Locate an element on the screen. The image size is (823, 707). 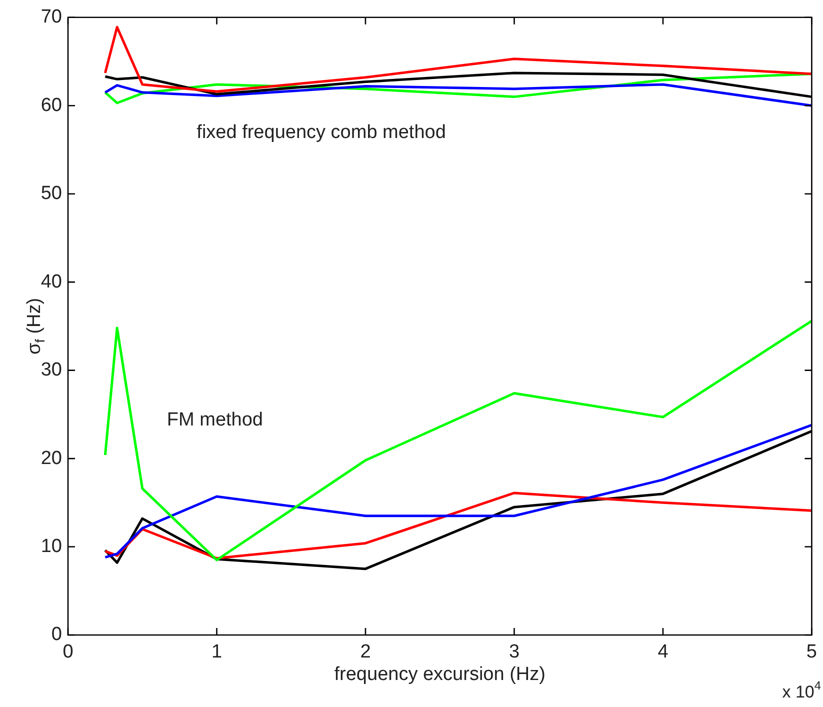
y-axis-title: σf (Hz) is located at coordinates (36, 326).